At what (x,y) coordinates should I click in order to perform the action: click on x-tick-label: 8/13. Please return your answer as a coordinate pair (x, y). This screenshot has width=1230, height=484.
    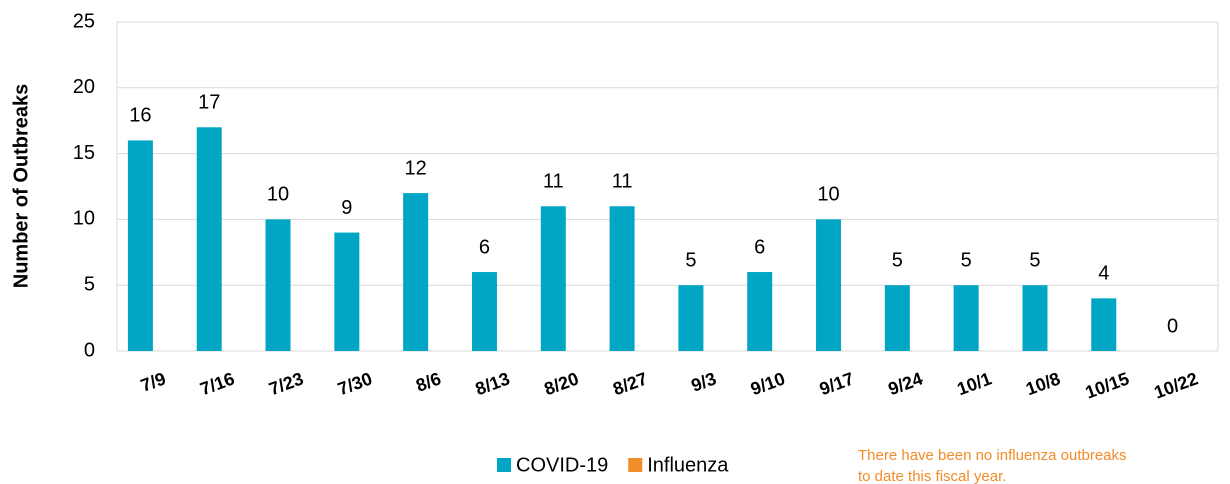
    Looking at the image, I should click on (493, 383).